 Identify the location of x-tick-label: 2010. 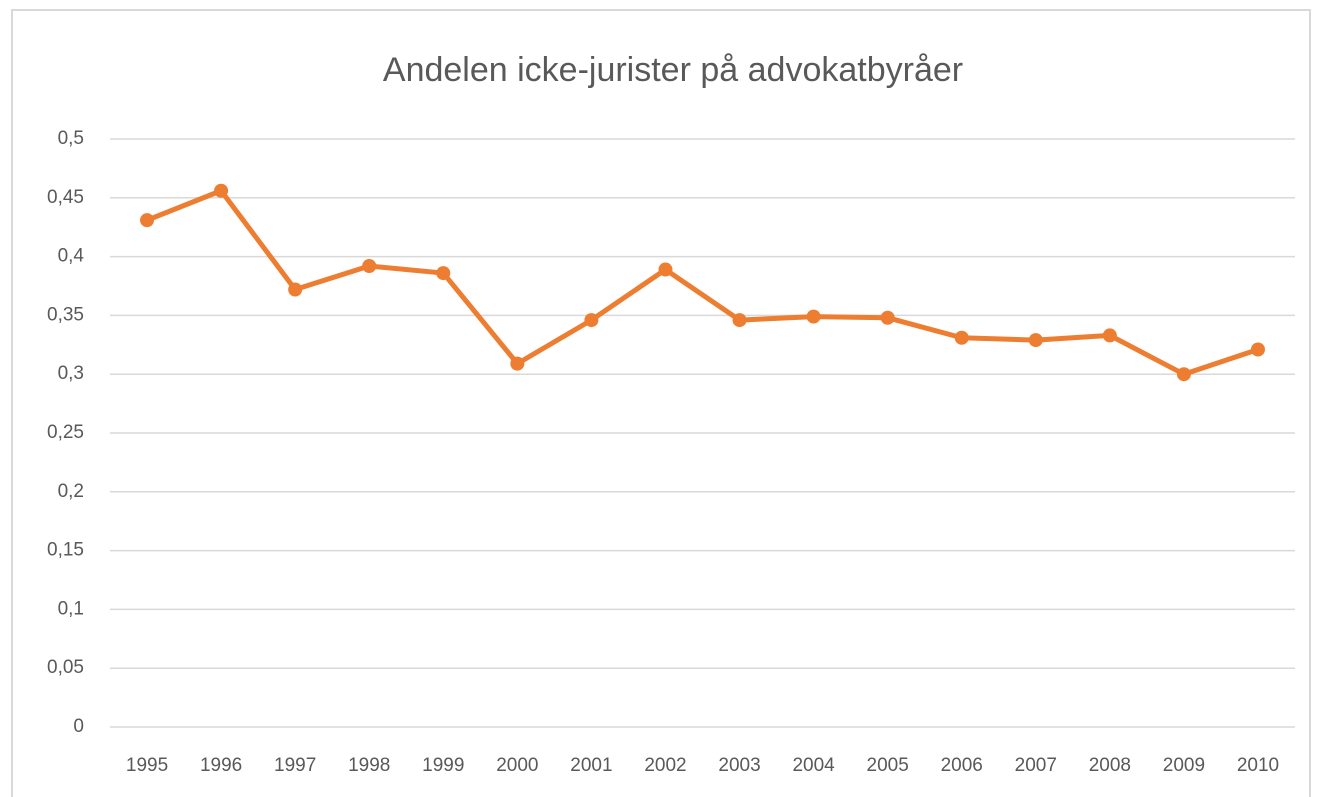
(1258, 765).